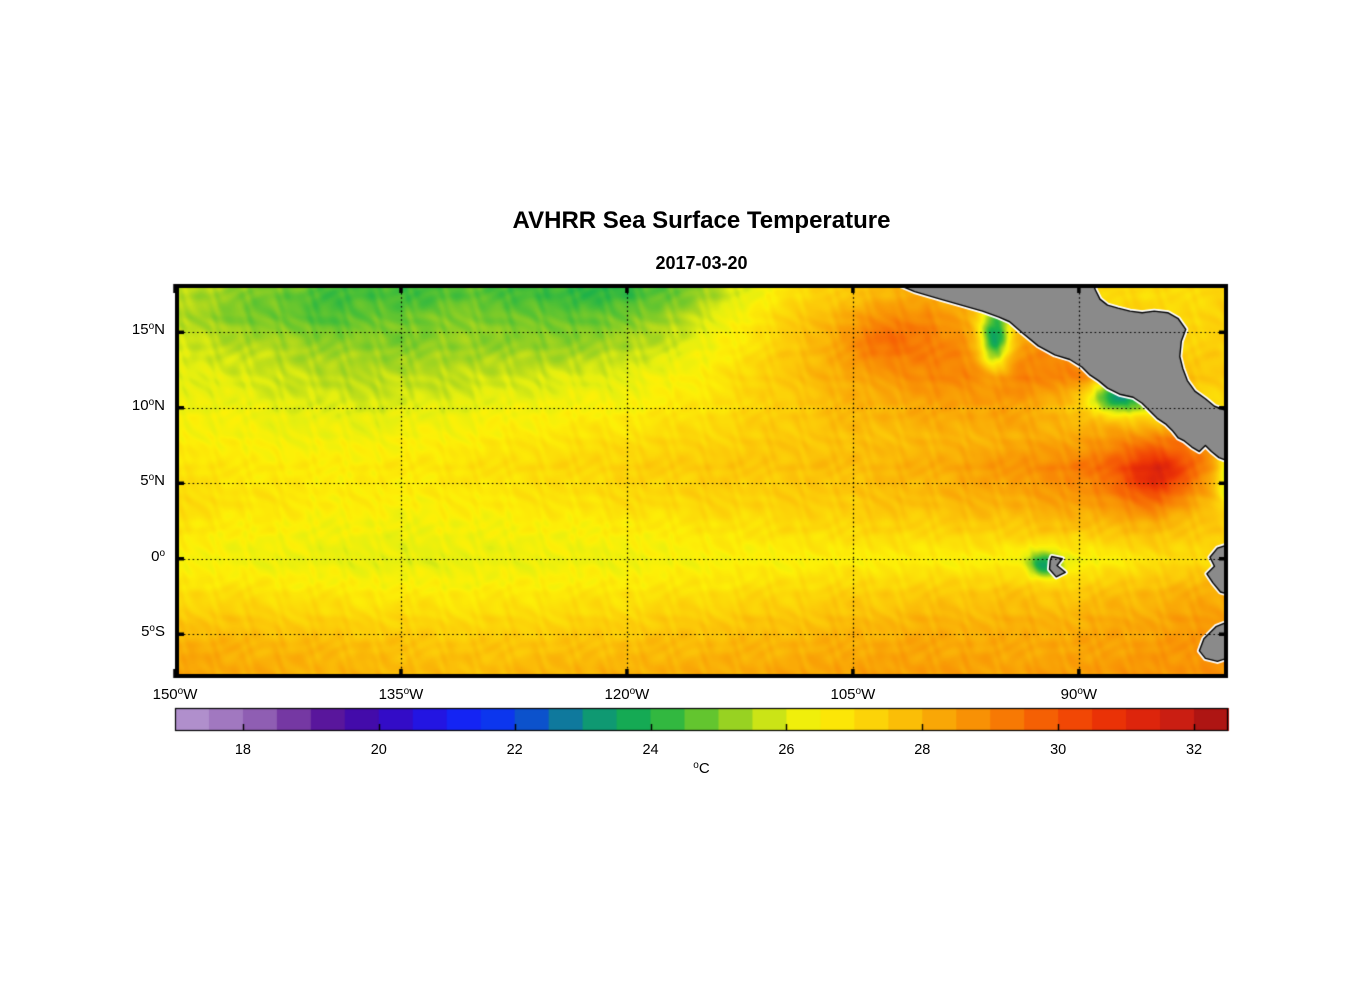 Image resolution: width=1356 pixels, height=1000 pixels. What do you see at coordinates (82, 556) in the screenshot?
I see `y-tick-label: 0o` at bounding box center [82, 556].